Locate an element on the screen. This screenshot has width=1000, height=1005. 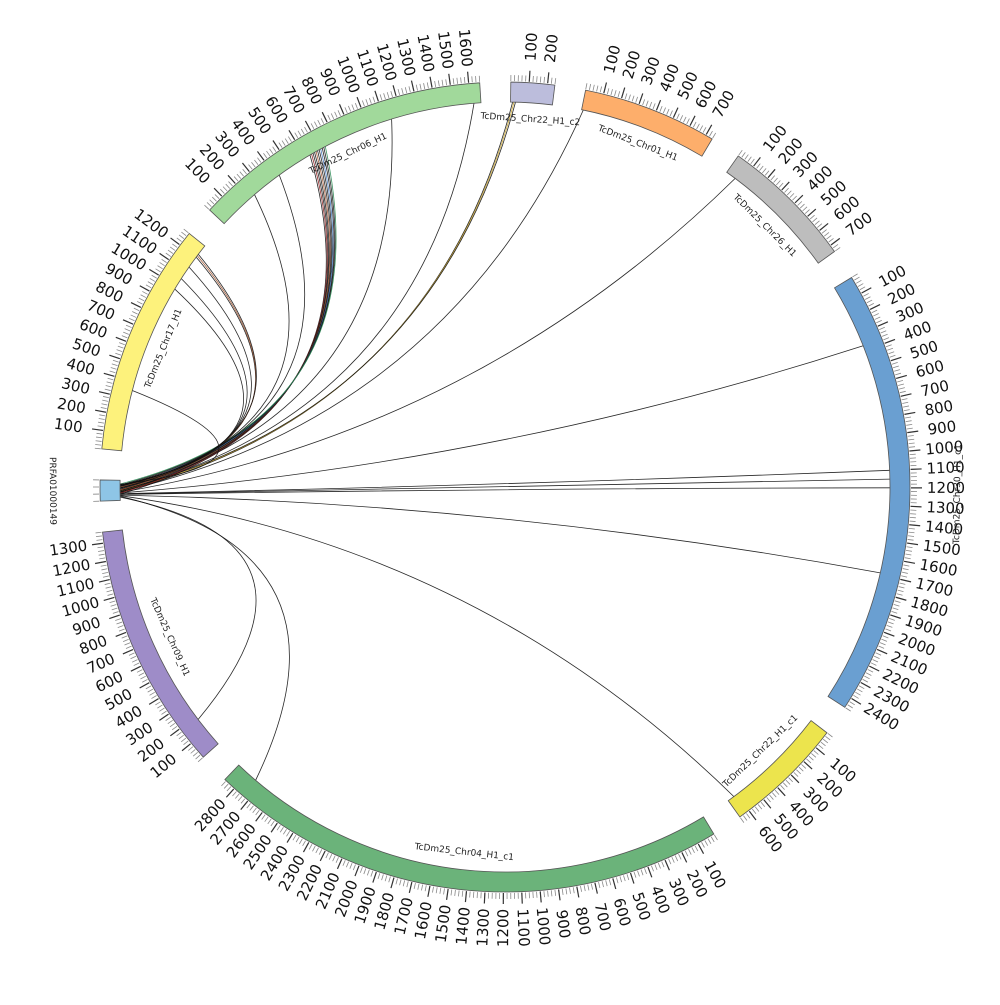
chrom-label-prfa01000149: PRFA01000149 is located at coordinates (52, 491).